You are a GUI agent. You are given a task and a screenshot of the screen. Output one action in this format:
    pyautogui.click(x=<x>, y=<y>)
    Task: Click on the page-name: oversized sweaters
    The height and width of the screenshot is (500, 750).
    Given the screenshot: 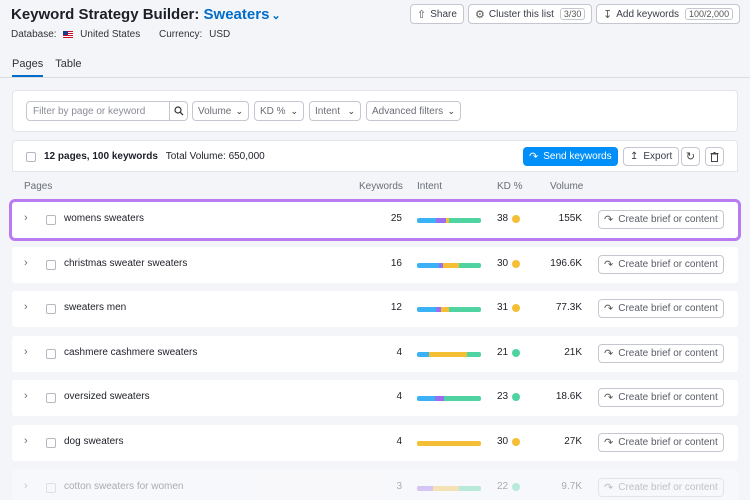 What is the action you would take?
    pyautogui.click(x=107, y=396)
    